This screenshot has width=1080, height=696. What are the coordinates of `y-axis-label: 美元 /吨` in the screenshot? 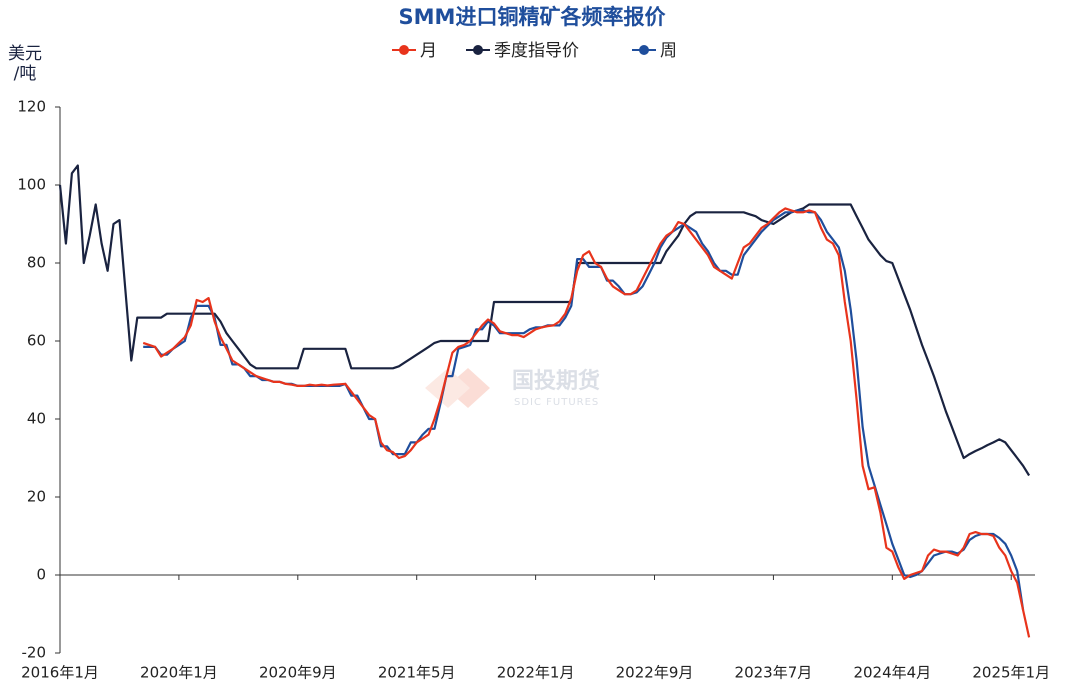 It's located at (25, 64).